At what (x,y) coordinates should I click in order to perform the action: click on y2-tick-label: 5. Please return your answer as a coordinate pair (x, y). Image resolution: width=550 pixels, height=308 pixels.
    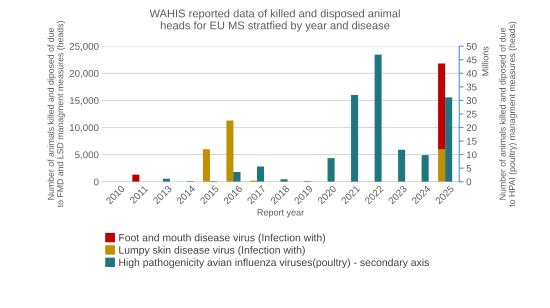
    Looking at the image, I should click on (469, 168).